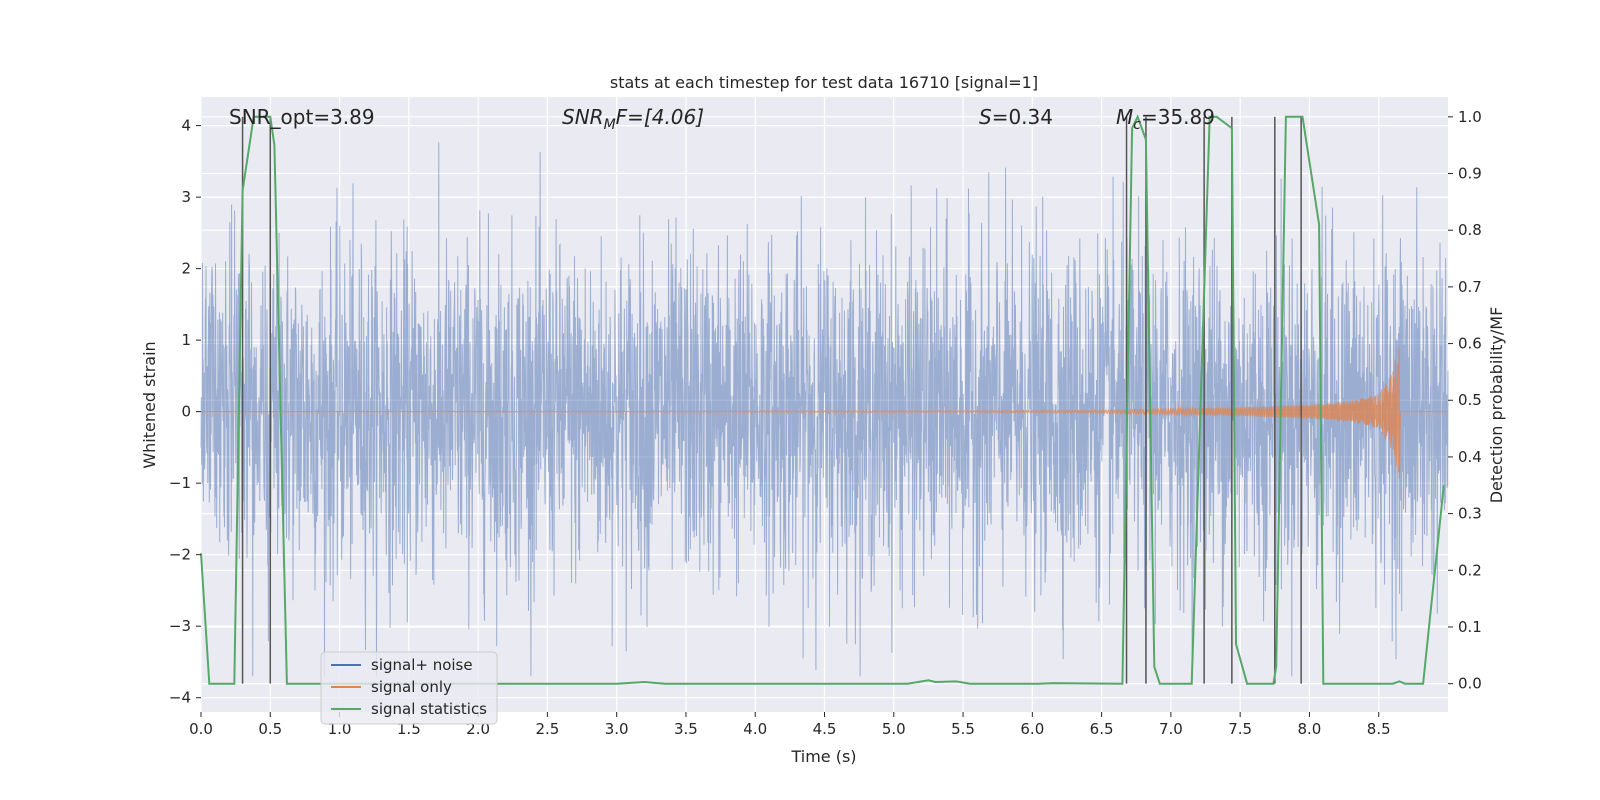 The image size is (1600, 800). Describe the element at coordinates (1470, 117) in the screenshot. I see `right-y-tick-label: 1.0` at that location.